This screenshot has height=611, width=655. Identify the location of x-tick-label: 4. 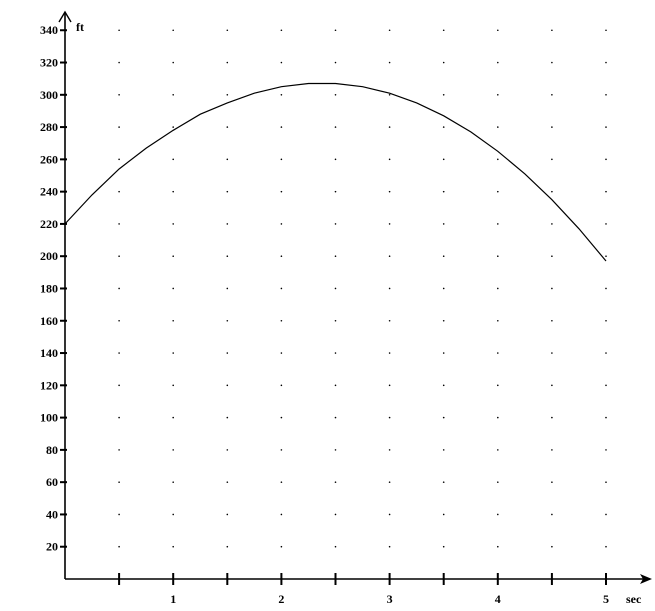
(498, 599).